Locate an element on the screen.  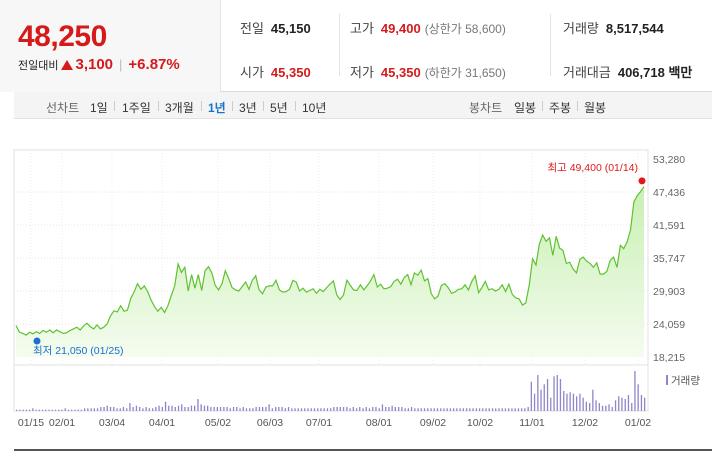
x-tick-label: 12/02 is located at coordinates (585, 423).